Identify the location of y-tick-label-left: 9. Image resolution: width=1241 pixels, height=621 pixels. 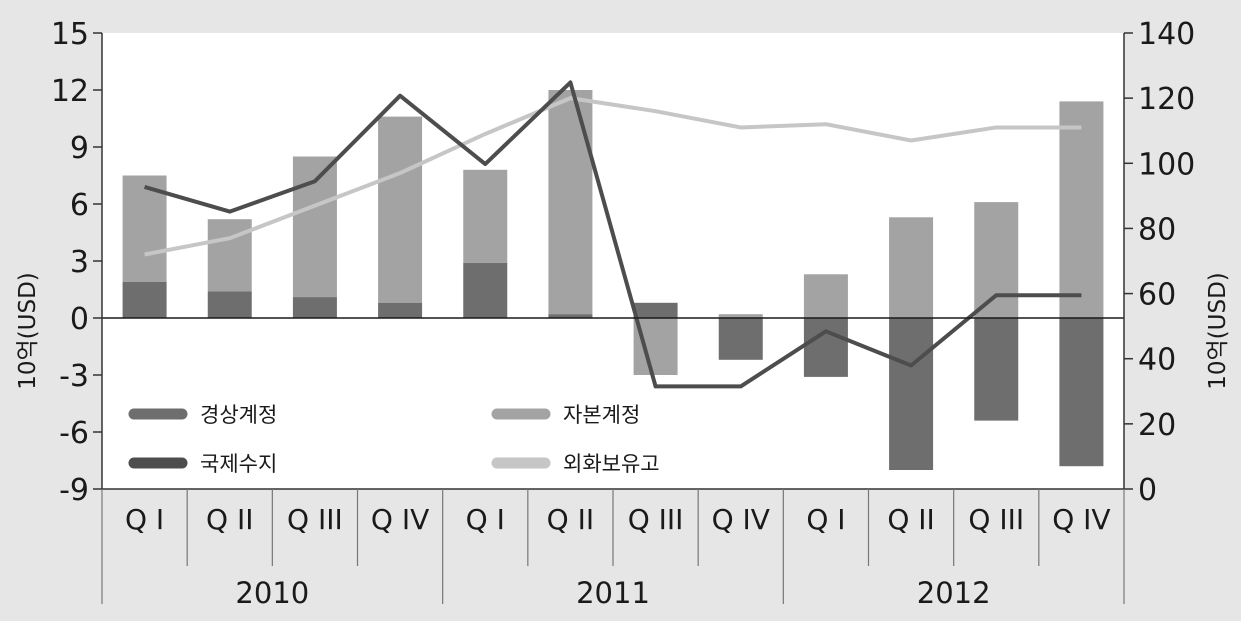
(79, 148).